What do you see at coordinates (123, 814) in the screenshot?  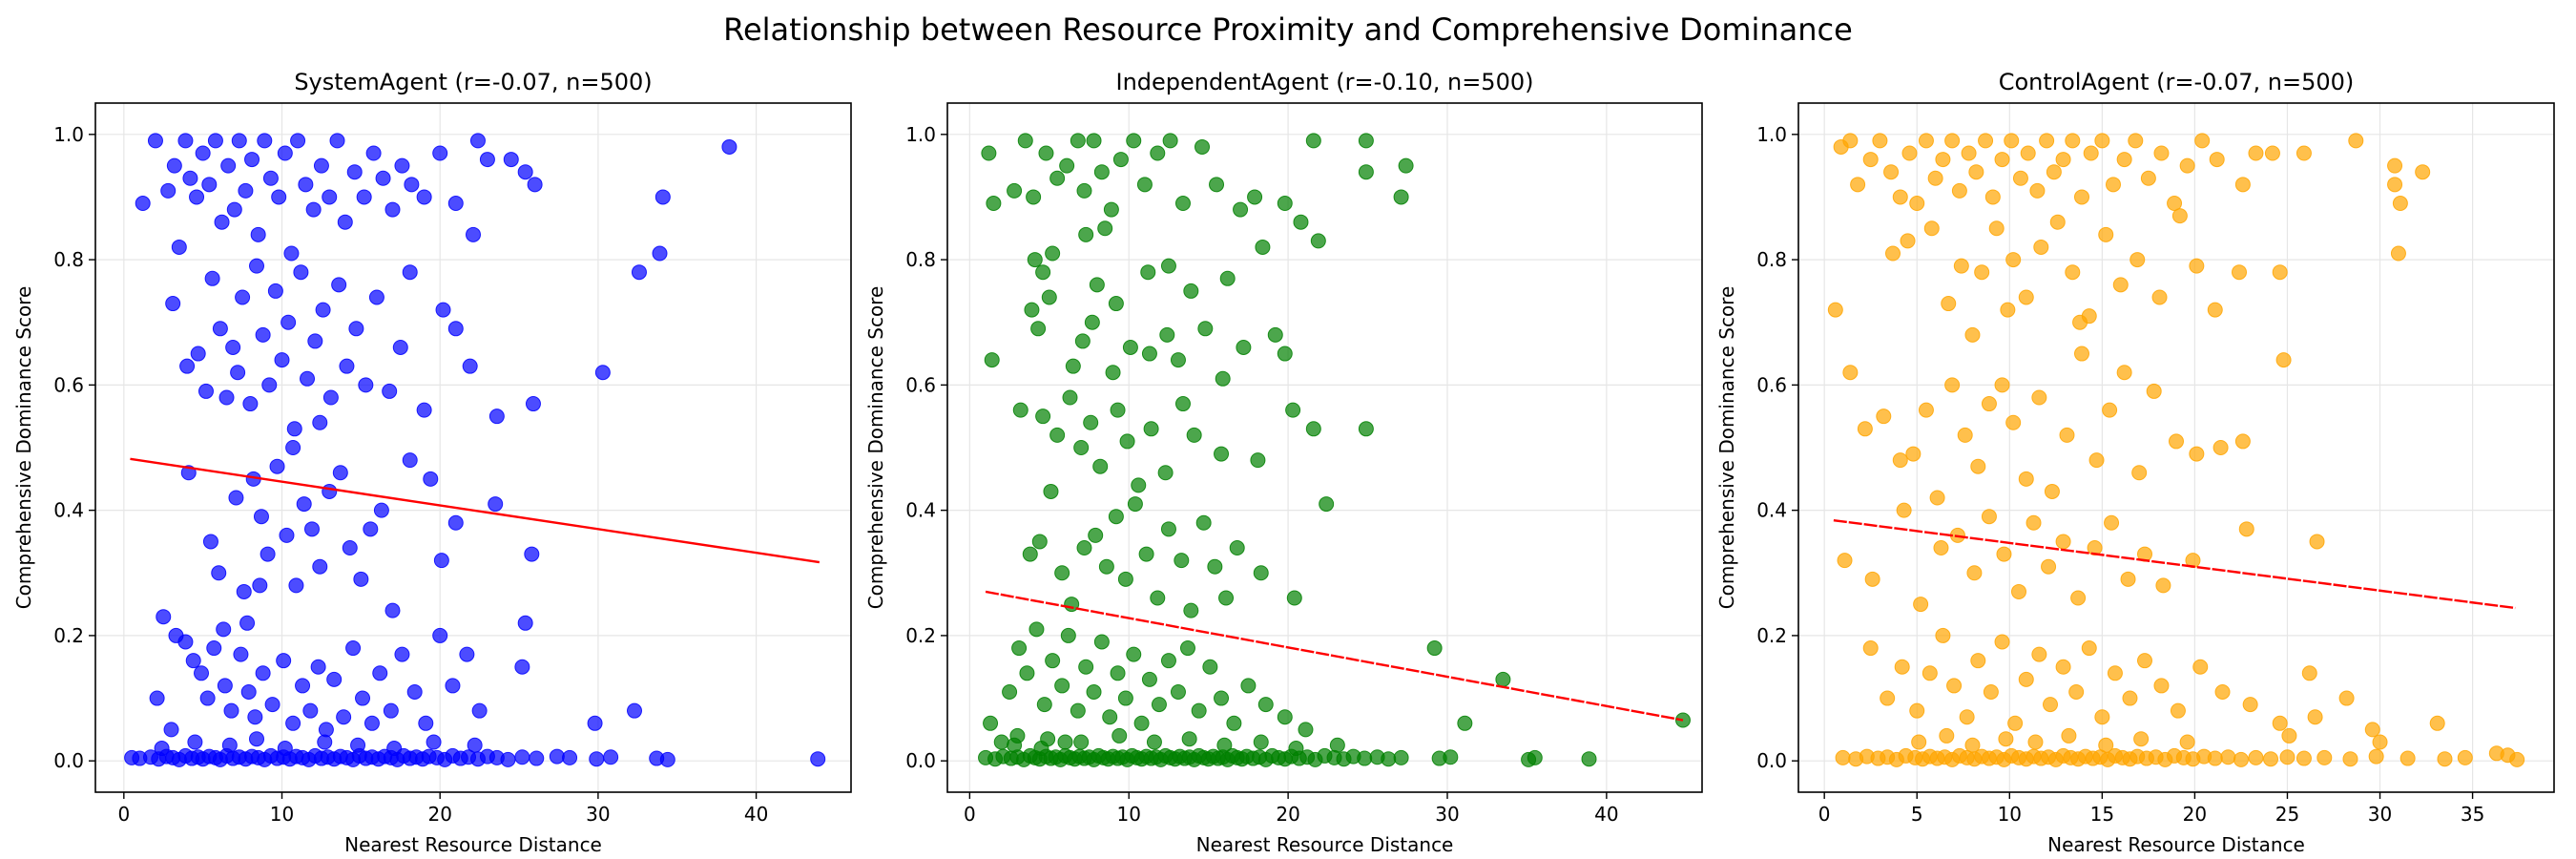 I see `x-tick-label: 0` at bounding box center [123, 814].